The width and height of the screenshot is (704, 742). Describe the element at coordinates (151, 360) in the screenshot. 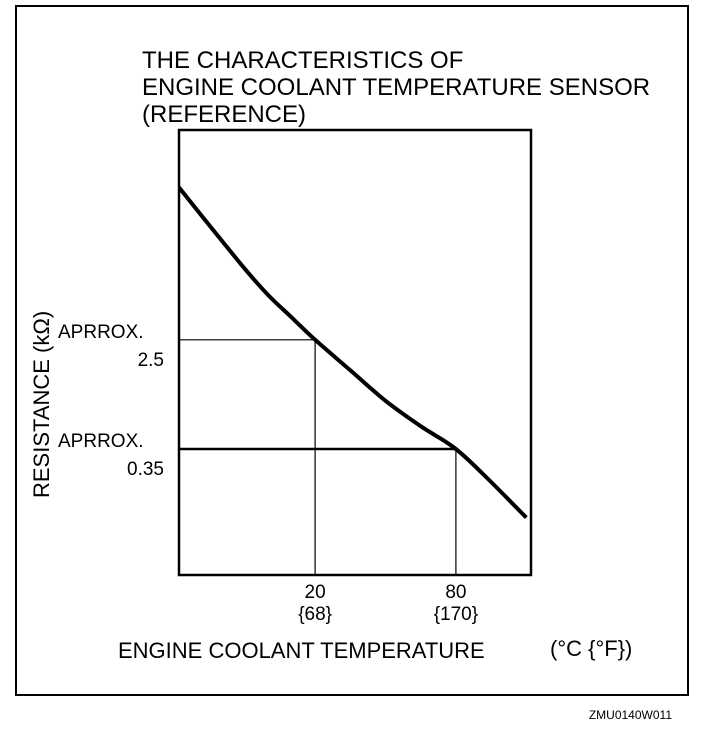

I see `y-tick-value-1: 2.5` at that location.